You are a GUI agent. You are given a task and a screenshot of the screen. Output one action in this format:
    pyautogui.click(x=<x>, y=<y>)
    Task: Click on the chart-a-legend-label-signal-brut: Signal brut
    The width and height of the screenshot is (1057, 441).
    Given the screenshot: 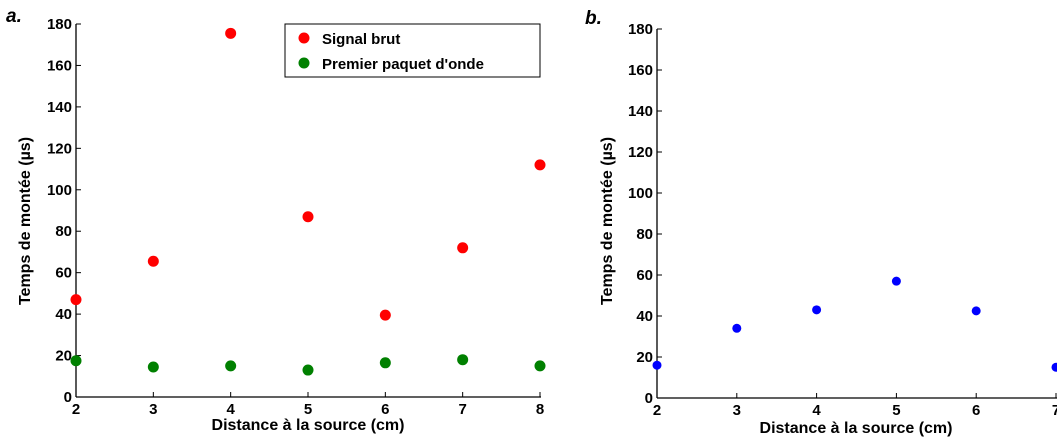 What is the action you would take?
    pyautogui.click(x=361, y=39)
    